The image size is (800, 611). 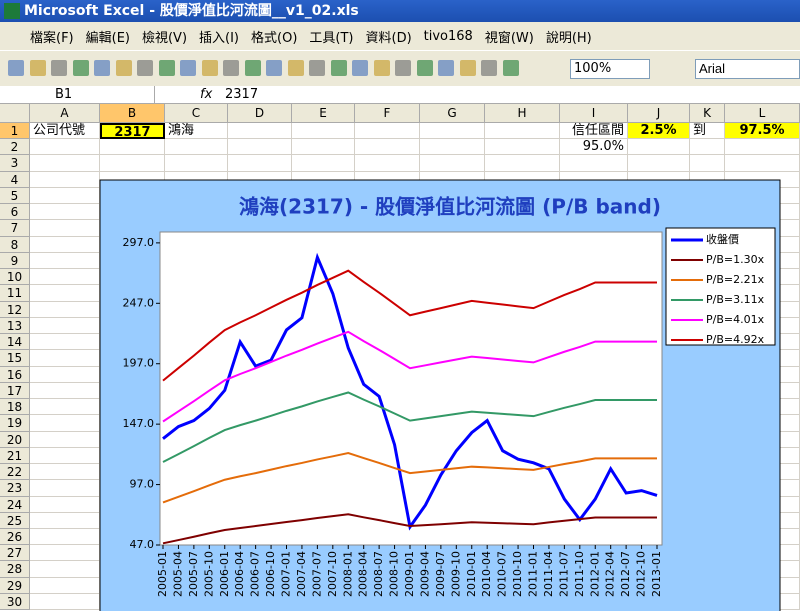 What do you see at coordinates (15, 277) in the screenshot?
I see `row-header: 10` at bounding box center [15, 277].